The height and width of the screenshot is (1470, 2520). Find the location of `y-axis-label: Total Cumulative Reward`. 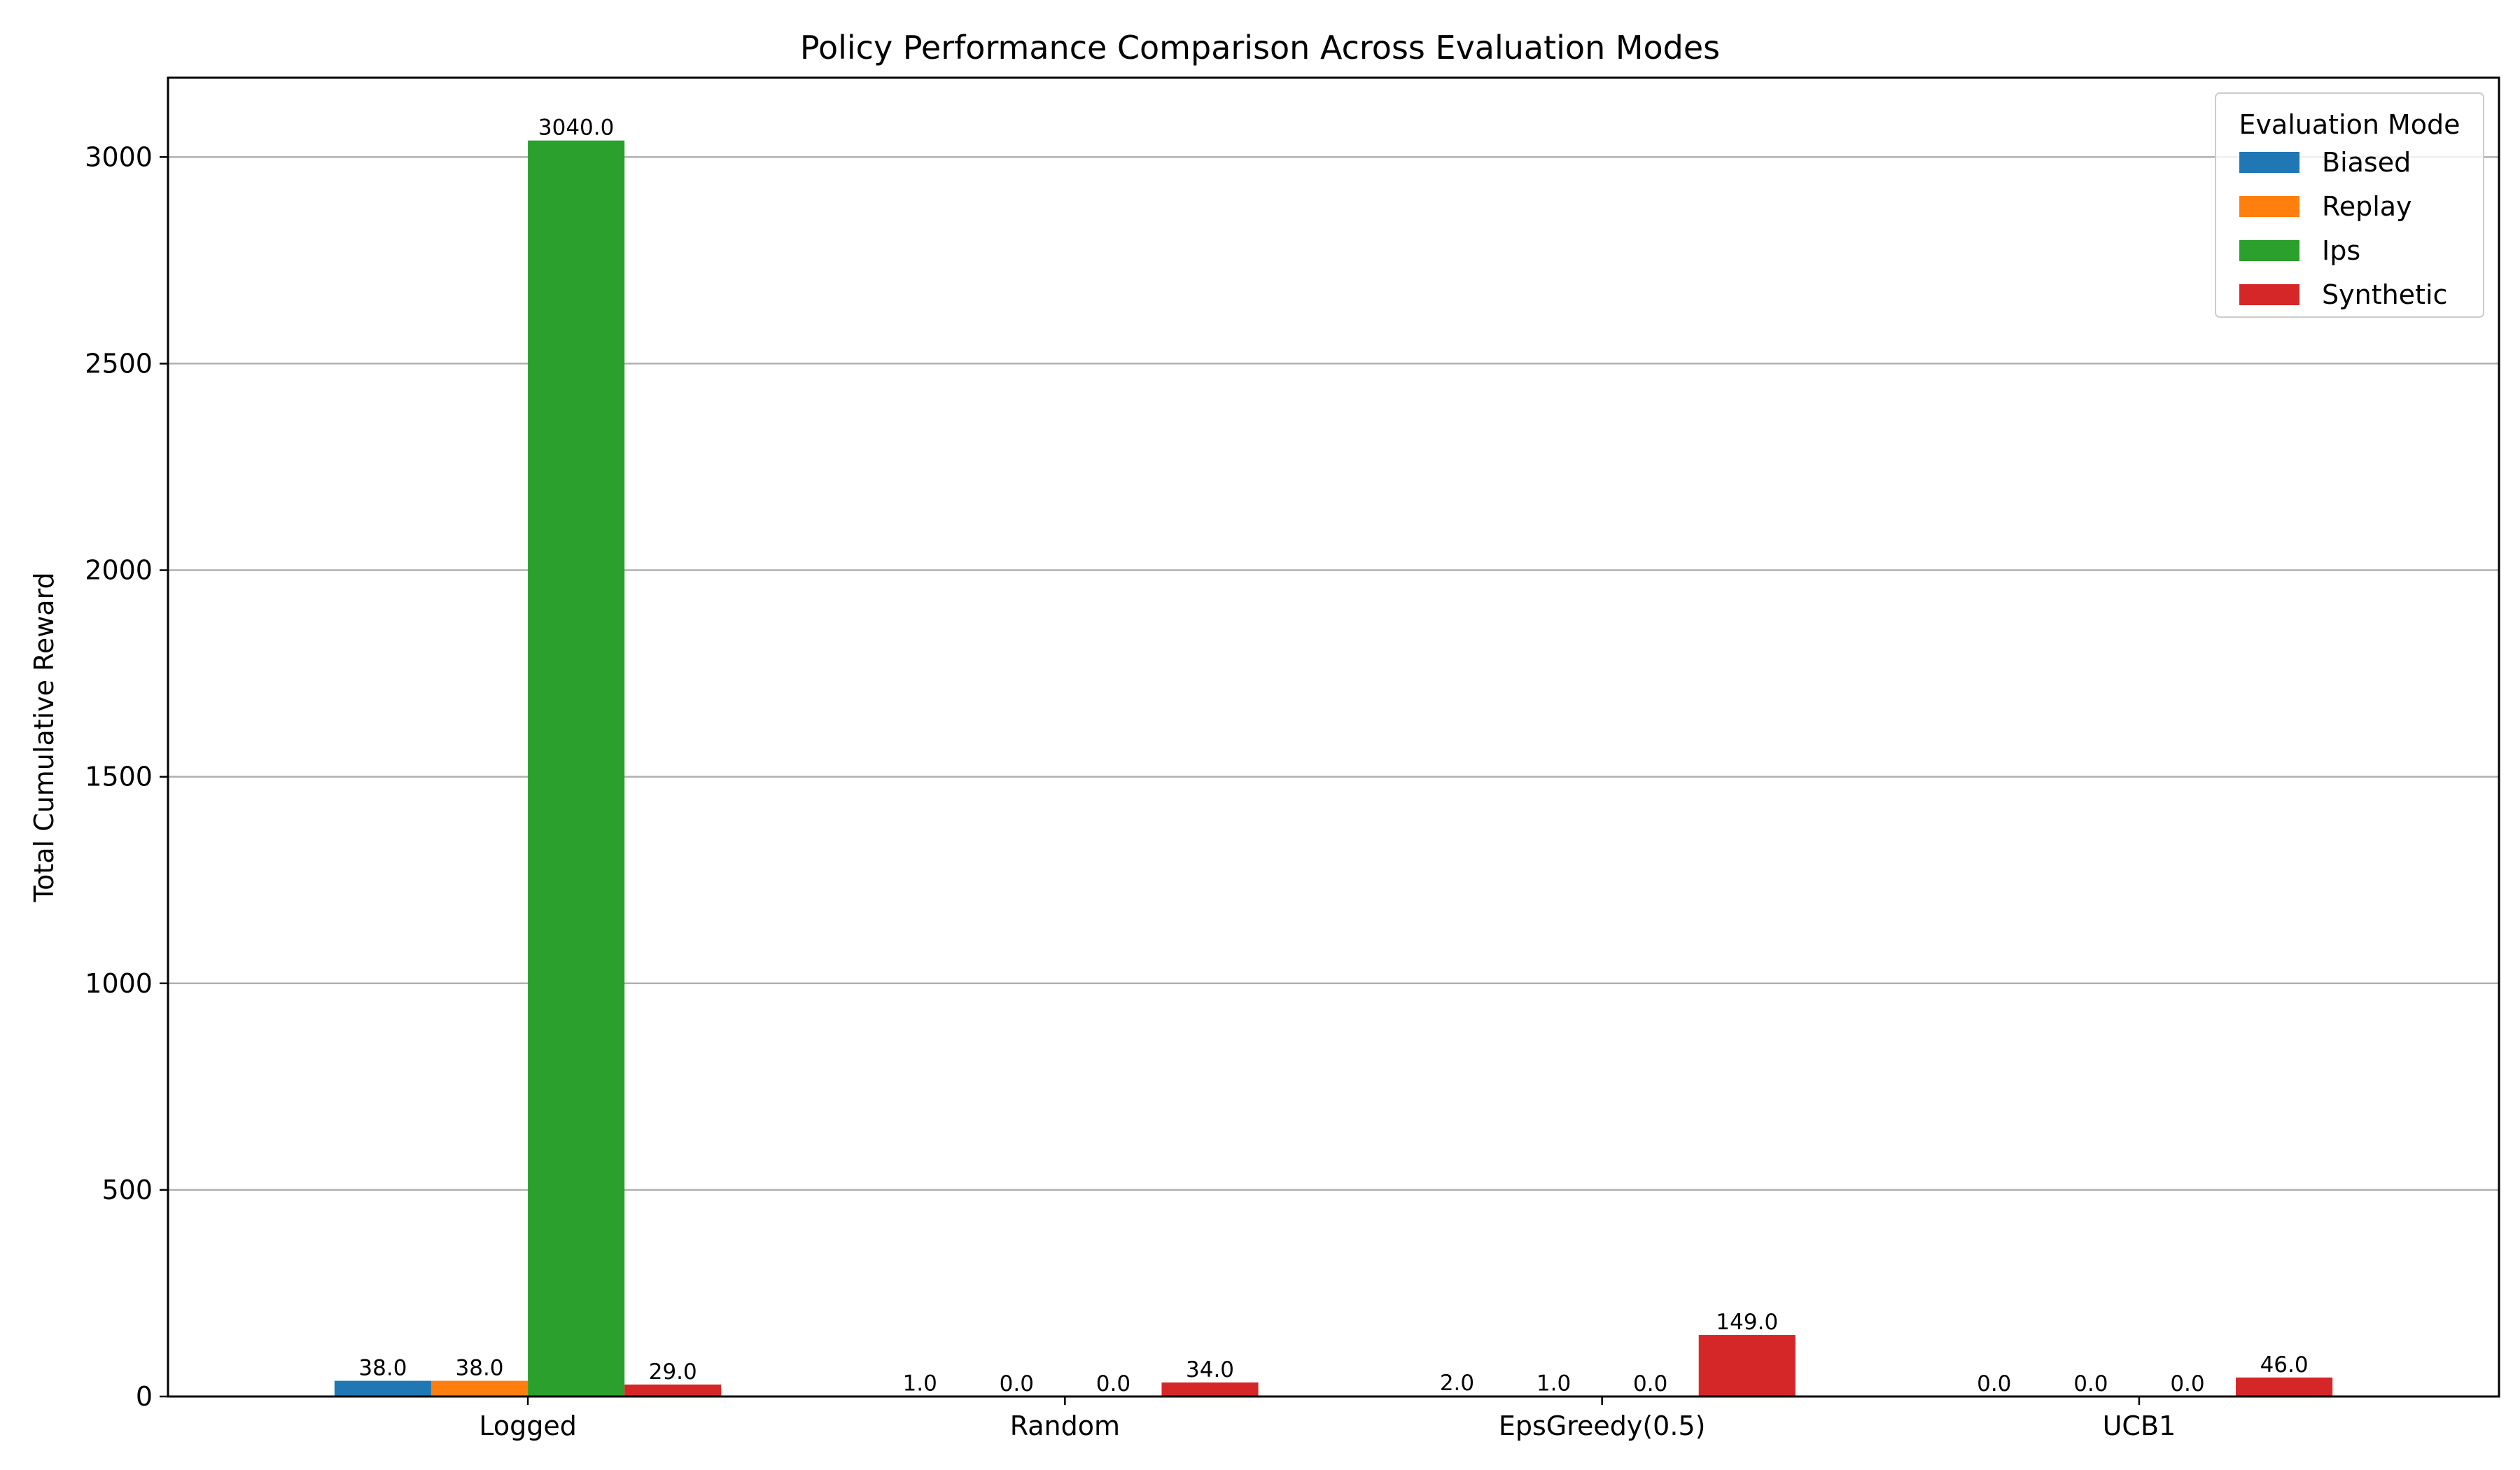

y-axis-label: Total Cumulative Reward is located at coordinates (44, 737).